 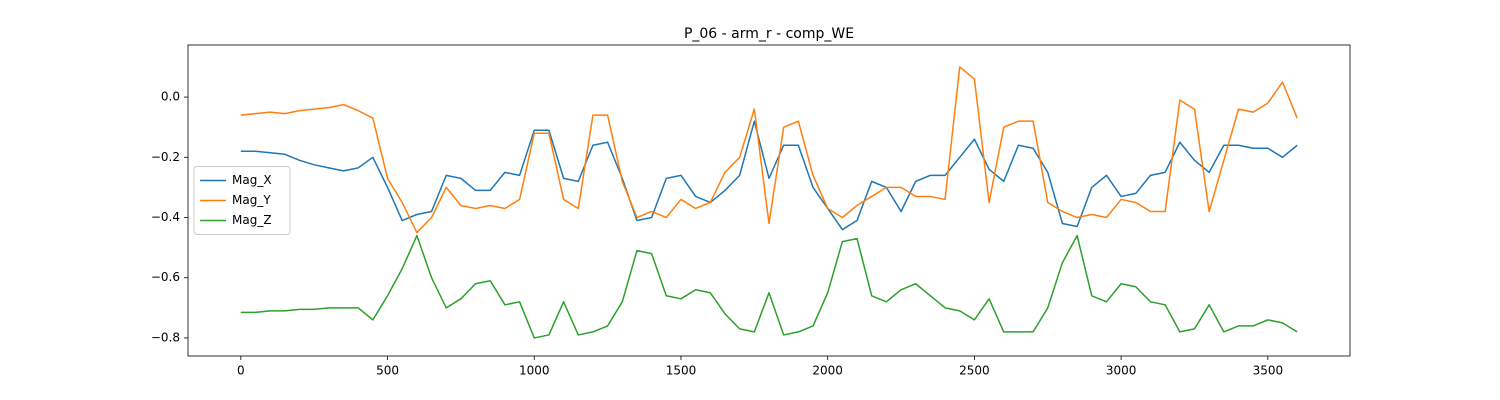 What do you see at coordinates (252, 220) in the screenshot?
I see `legend-label: Mag_Z` at bounding box center [252, 220].